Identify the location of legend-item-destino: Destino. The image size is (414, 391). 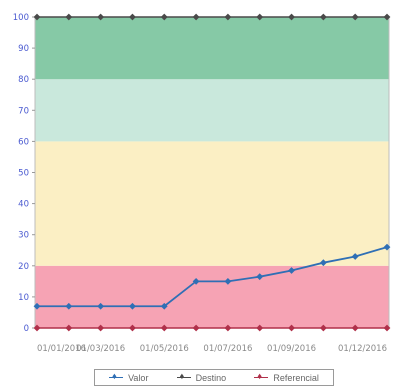
(201, 377).